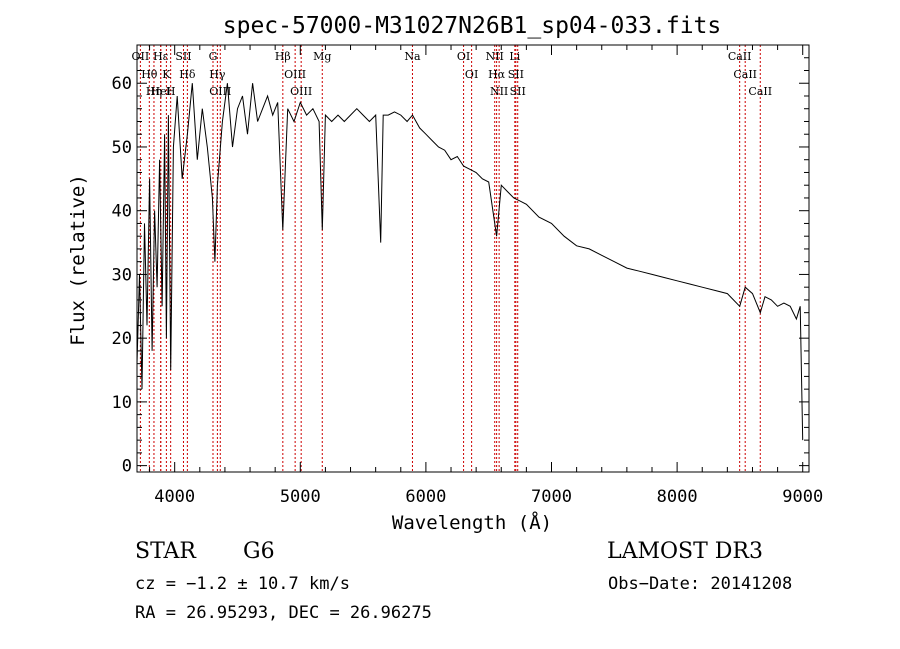 The height and width of the screenshot is (649, 900). I want to click on x-tick-label-3: 7000, so click(551, 497).